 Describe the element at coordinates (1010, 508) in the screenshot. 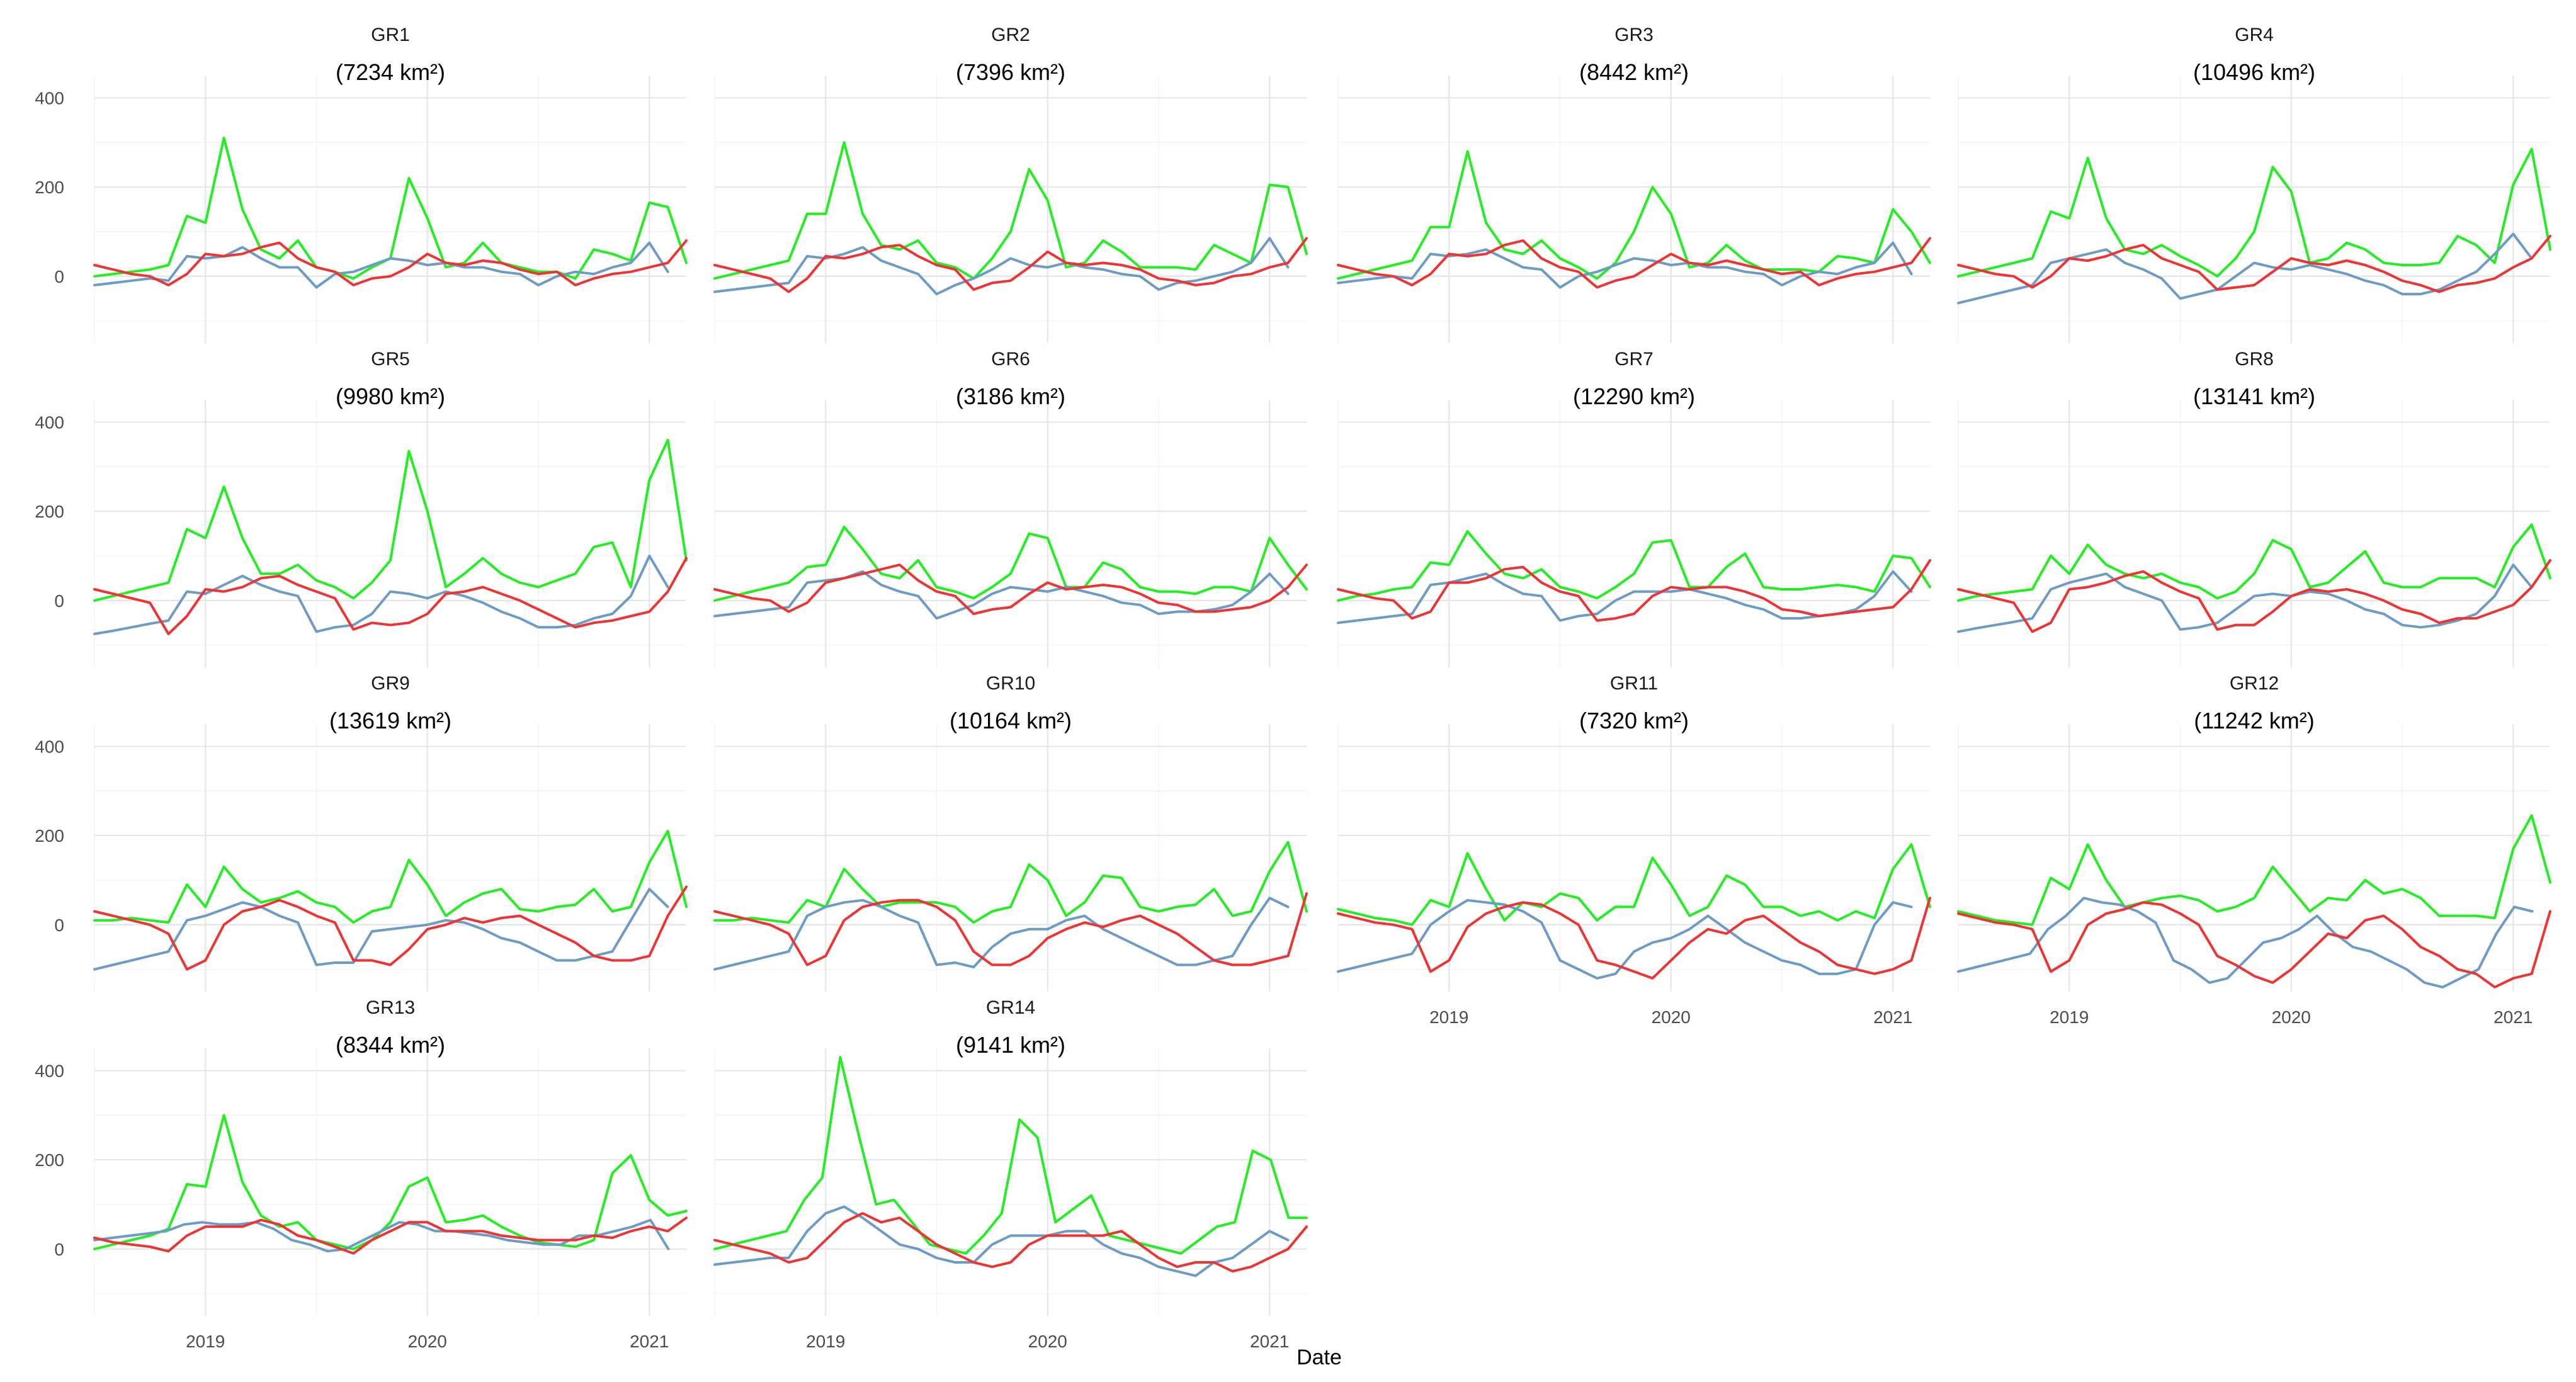

I see `facet-panel-gr6: GR6 (3186 km²)` at that location.